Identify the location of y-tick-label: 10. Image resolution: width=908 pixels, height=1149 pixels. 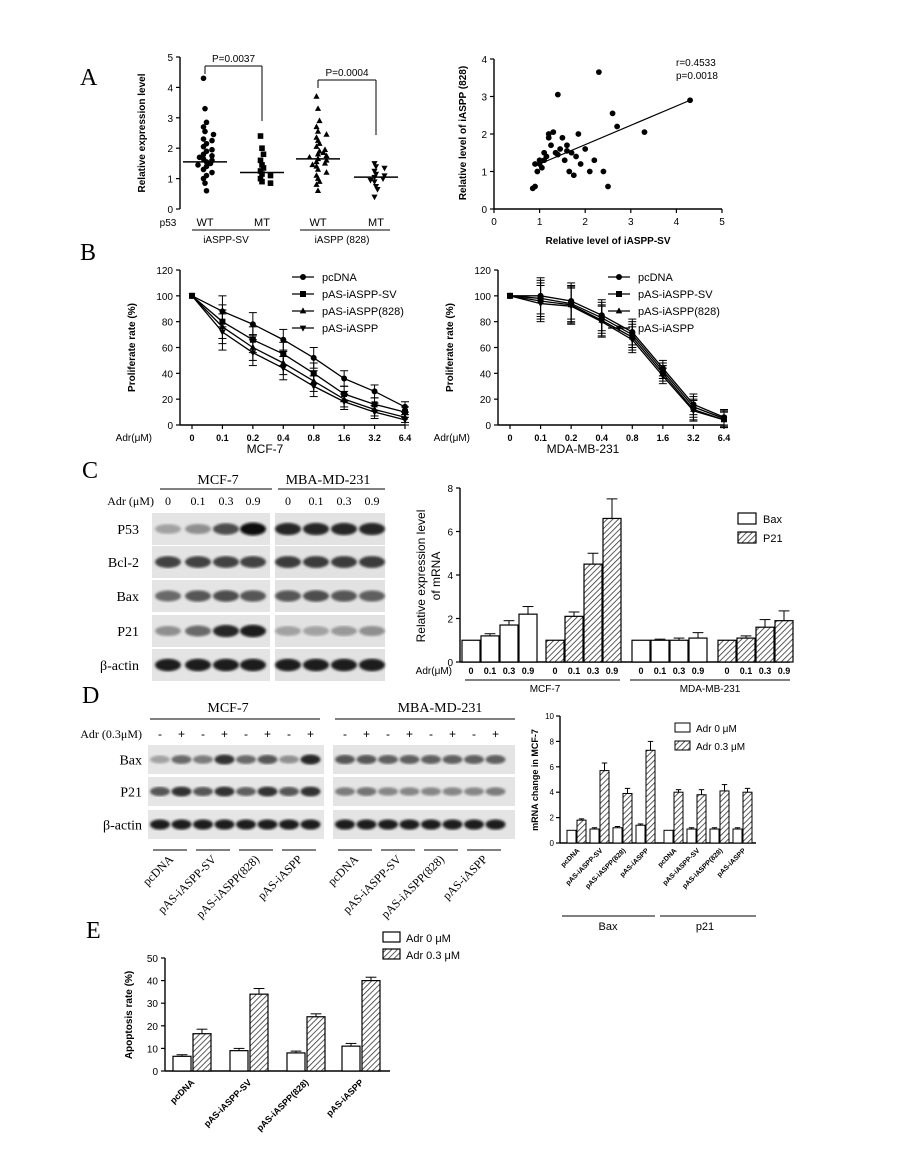
(153, 1049).